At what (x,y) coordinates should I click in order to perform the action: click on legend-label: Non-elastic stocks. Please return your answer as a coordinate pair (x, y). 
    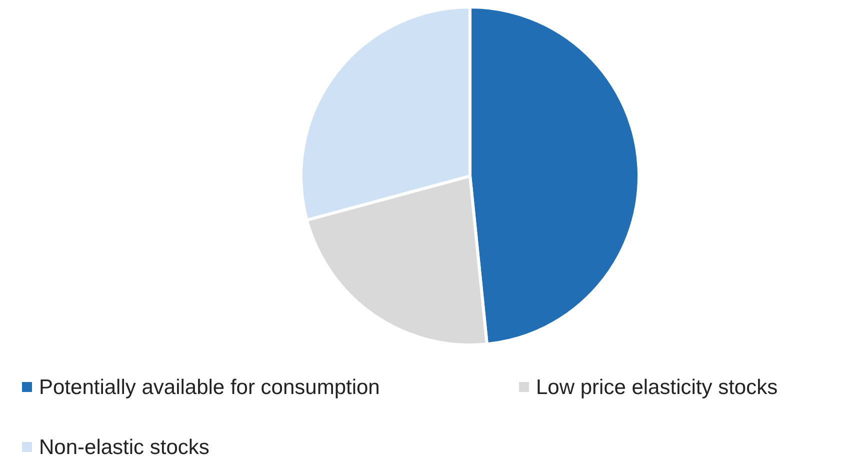
    Looking at the image, I should click on (124, 447).